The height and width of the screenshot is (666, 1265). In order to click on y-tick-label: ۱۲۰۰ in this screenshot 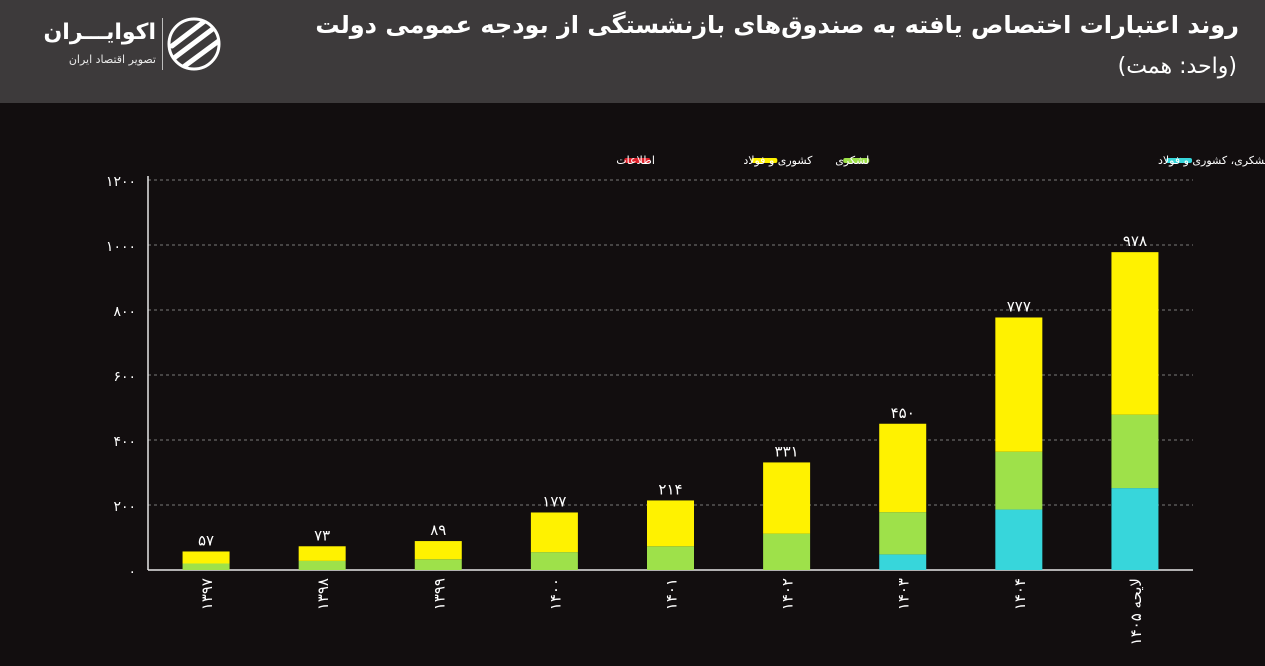, I will do `click(121, 182)`.